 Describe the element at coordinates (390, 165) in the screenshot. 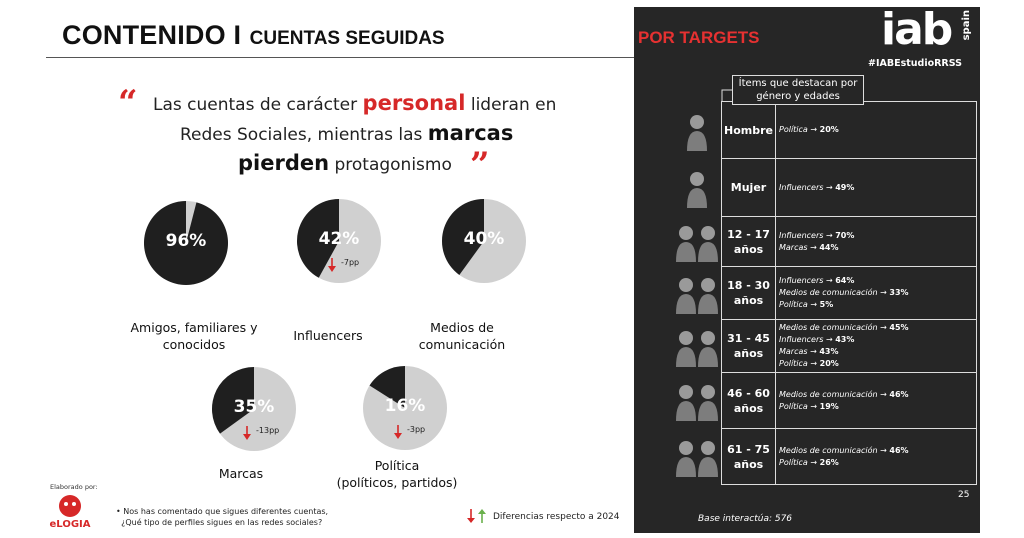

I see `quote-text: protagonismo` at that location.